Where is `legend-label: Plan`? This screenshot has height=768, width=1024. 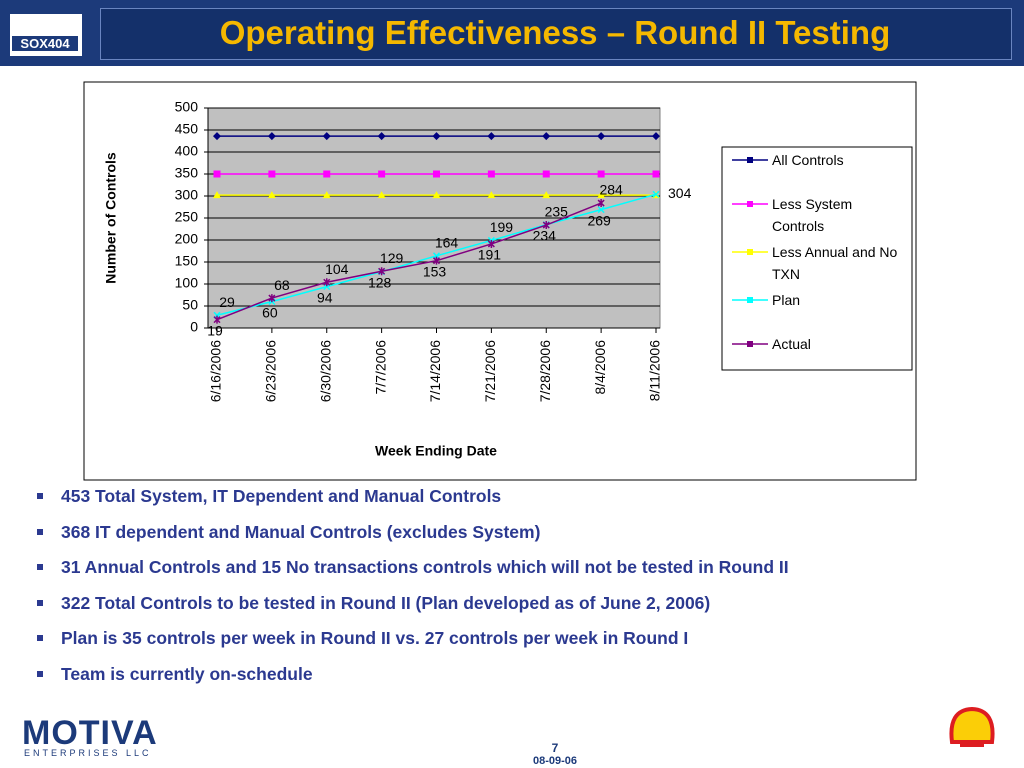 legend-label: Plan is located at coordinates (786, 300).